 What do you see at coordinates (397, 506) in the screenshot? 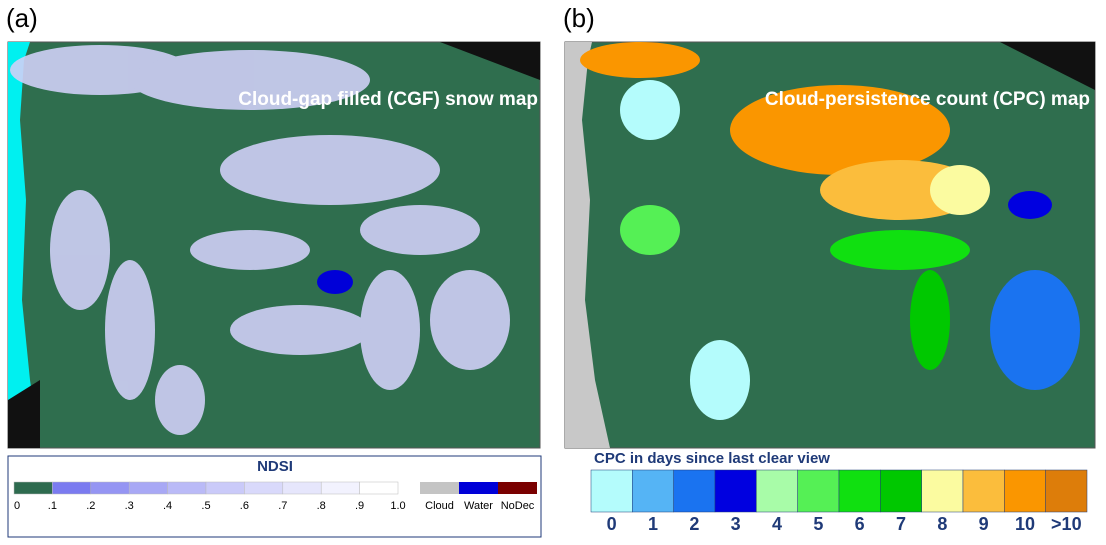
I see `ndsi-tick-label: 1.0` at bounding box center [397, 506].